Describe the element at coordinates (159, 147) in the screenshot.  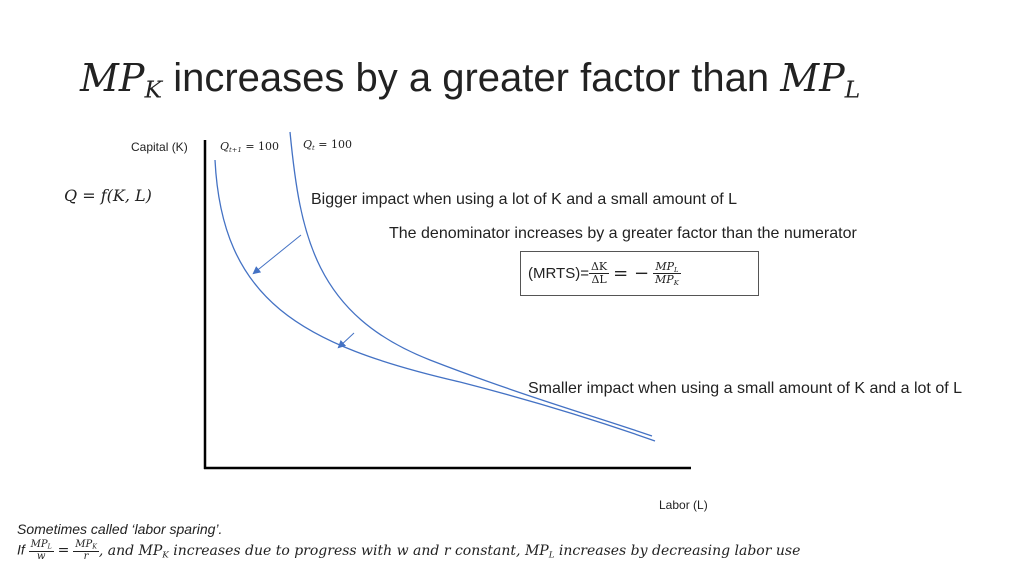
I see `y-axis-label: Capital (K)` at that location.